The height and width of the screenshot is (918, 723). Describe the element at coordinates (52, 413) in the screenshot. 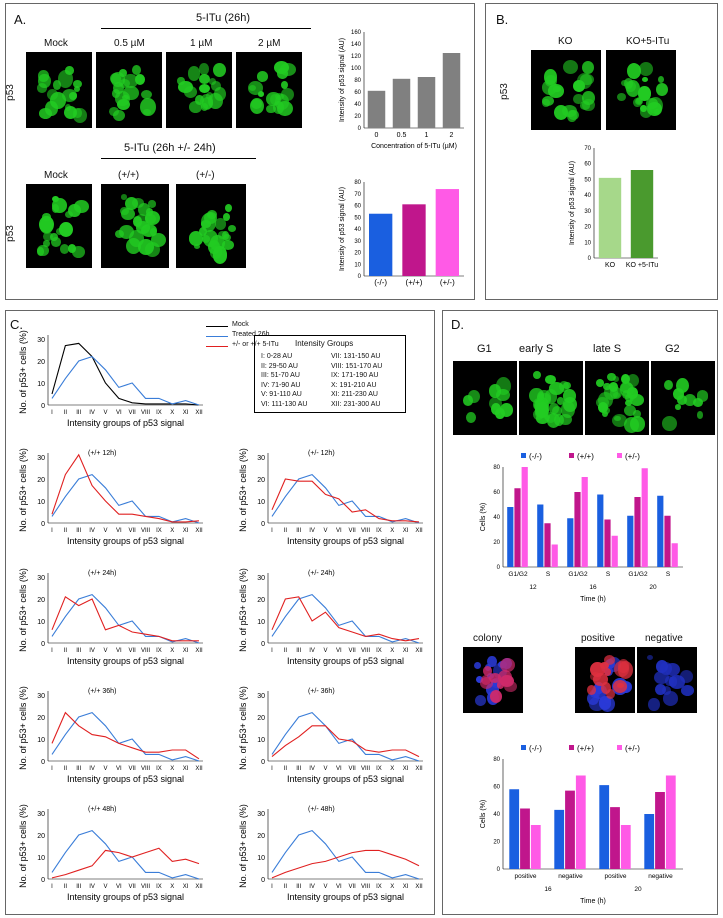

I see `x-tick-label: I` at that location.